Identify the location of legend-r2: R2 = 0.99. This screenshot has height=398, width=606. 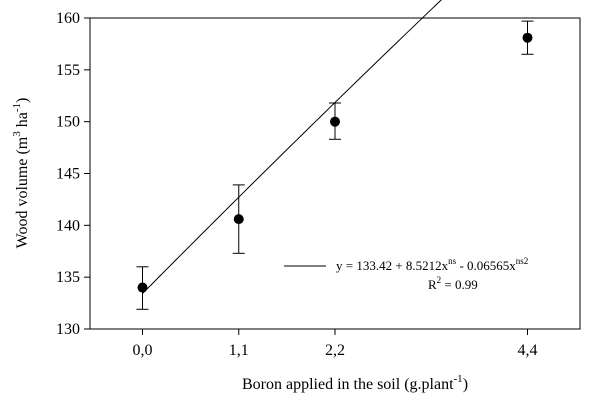
(453, 283).